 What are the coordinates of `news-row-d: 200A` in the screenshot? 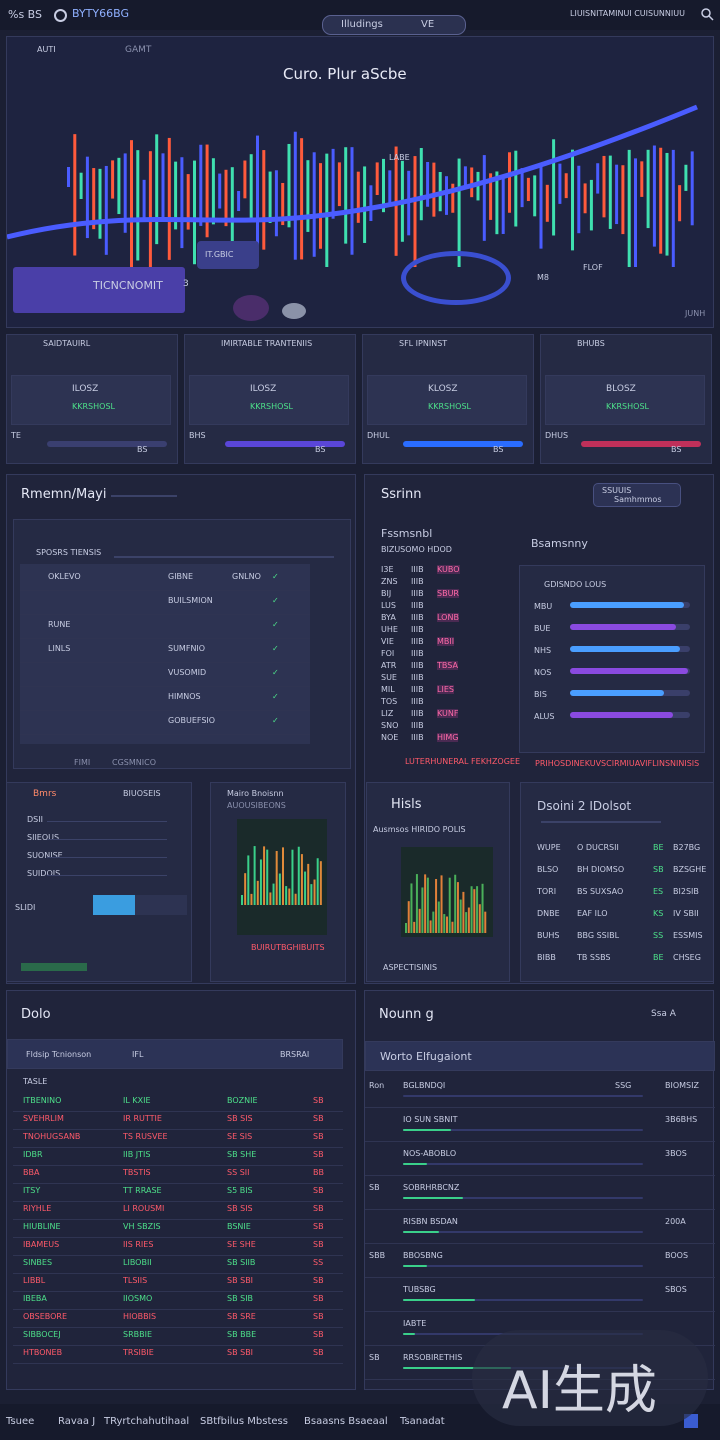 It's located at (675, 1221).